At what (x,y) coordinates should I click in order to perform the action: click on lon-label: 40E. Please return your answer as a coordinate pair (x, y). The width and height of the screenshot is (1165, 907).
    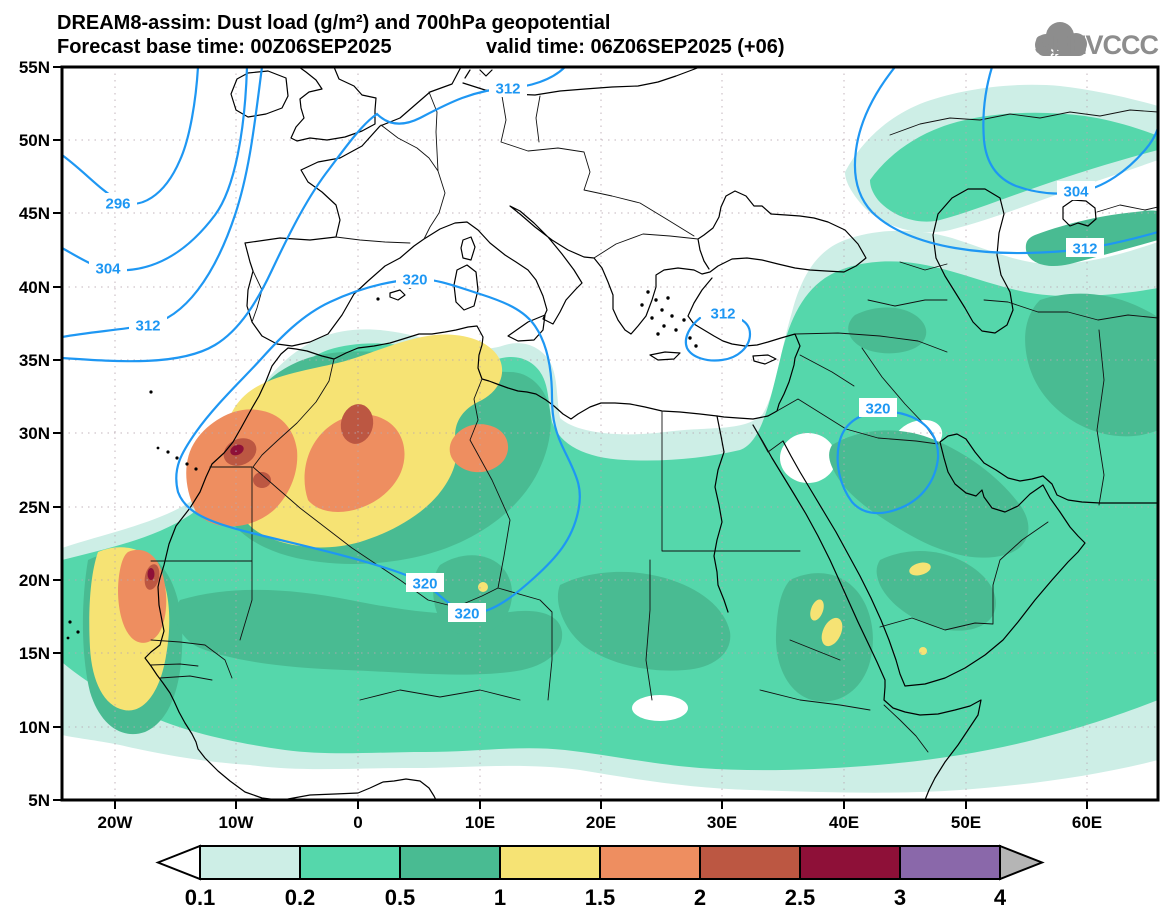
    Looking at the image, I should click on (844, 822).